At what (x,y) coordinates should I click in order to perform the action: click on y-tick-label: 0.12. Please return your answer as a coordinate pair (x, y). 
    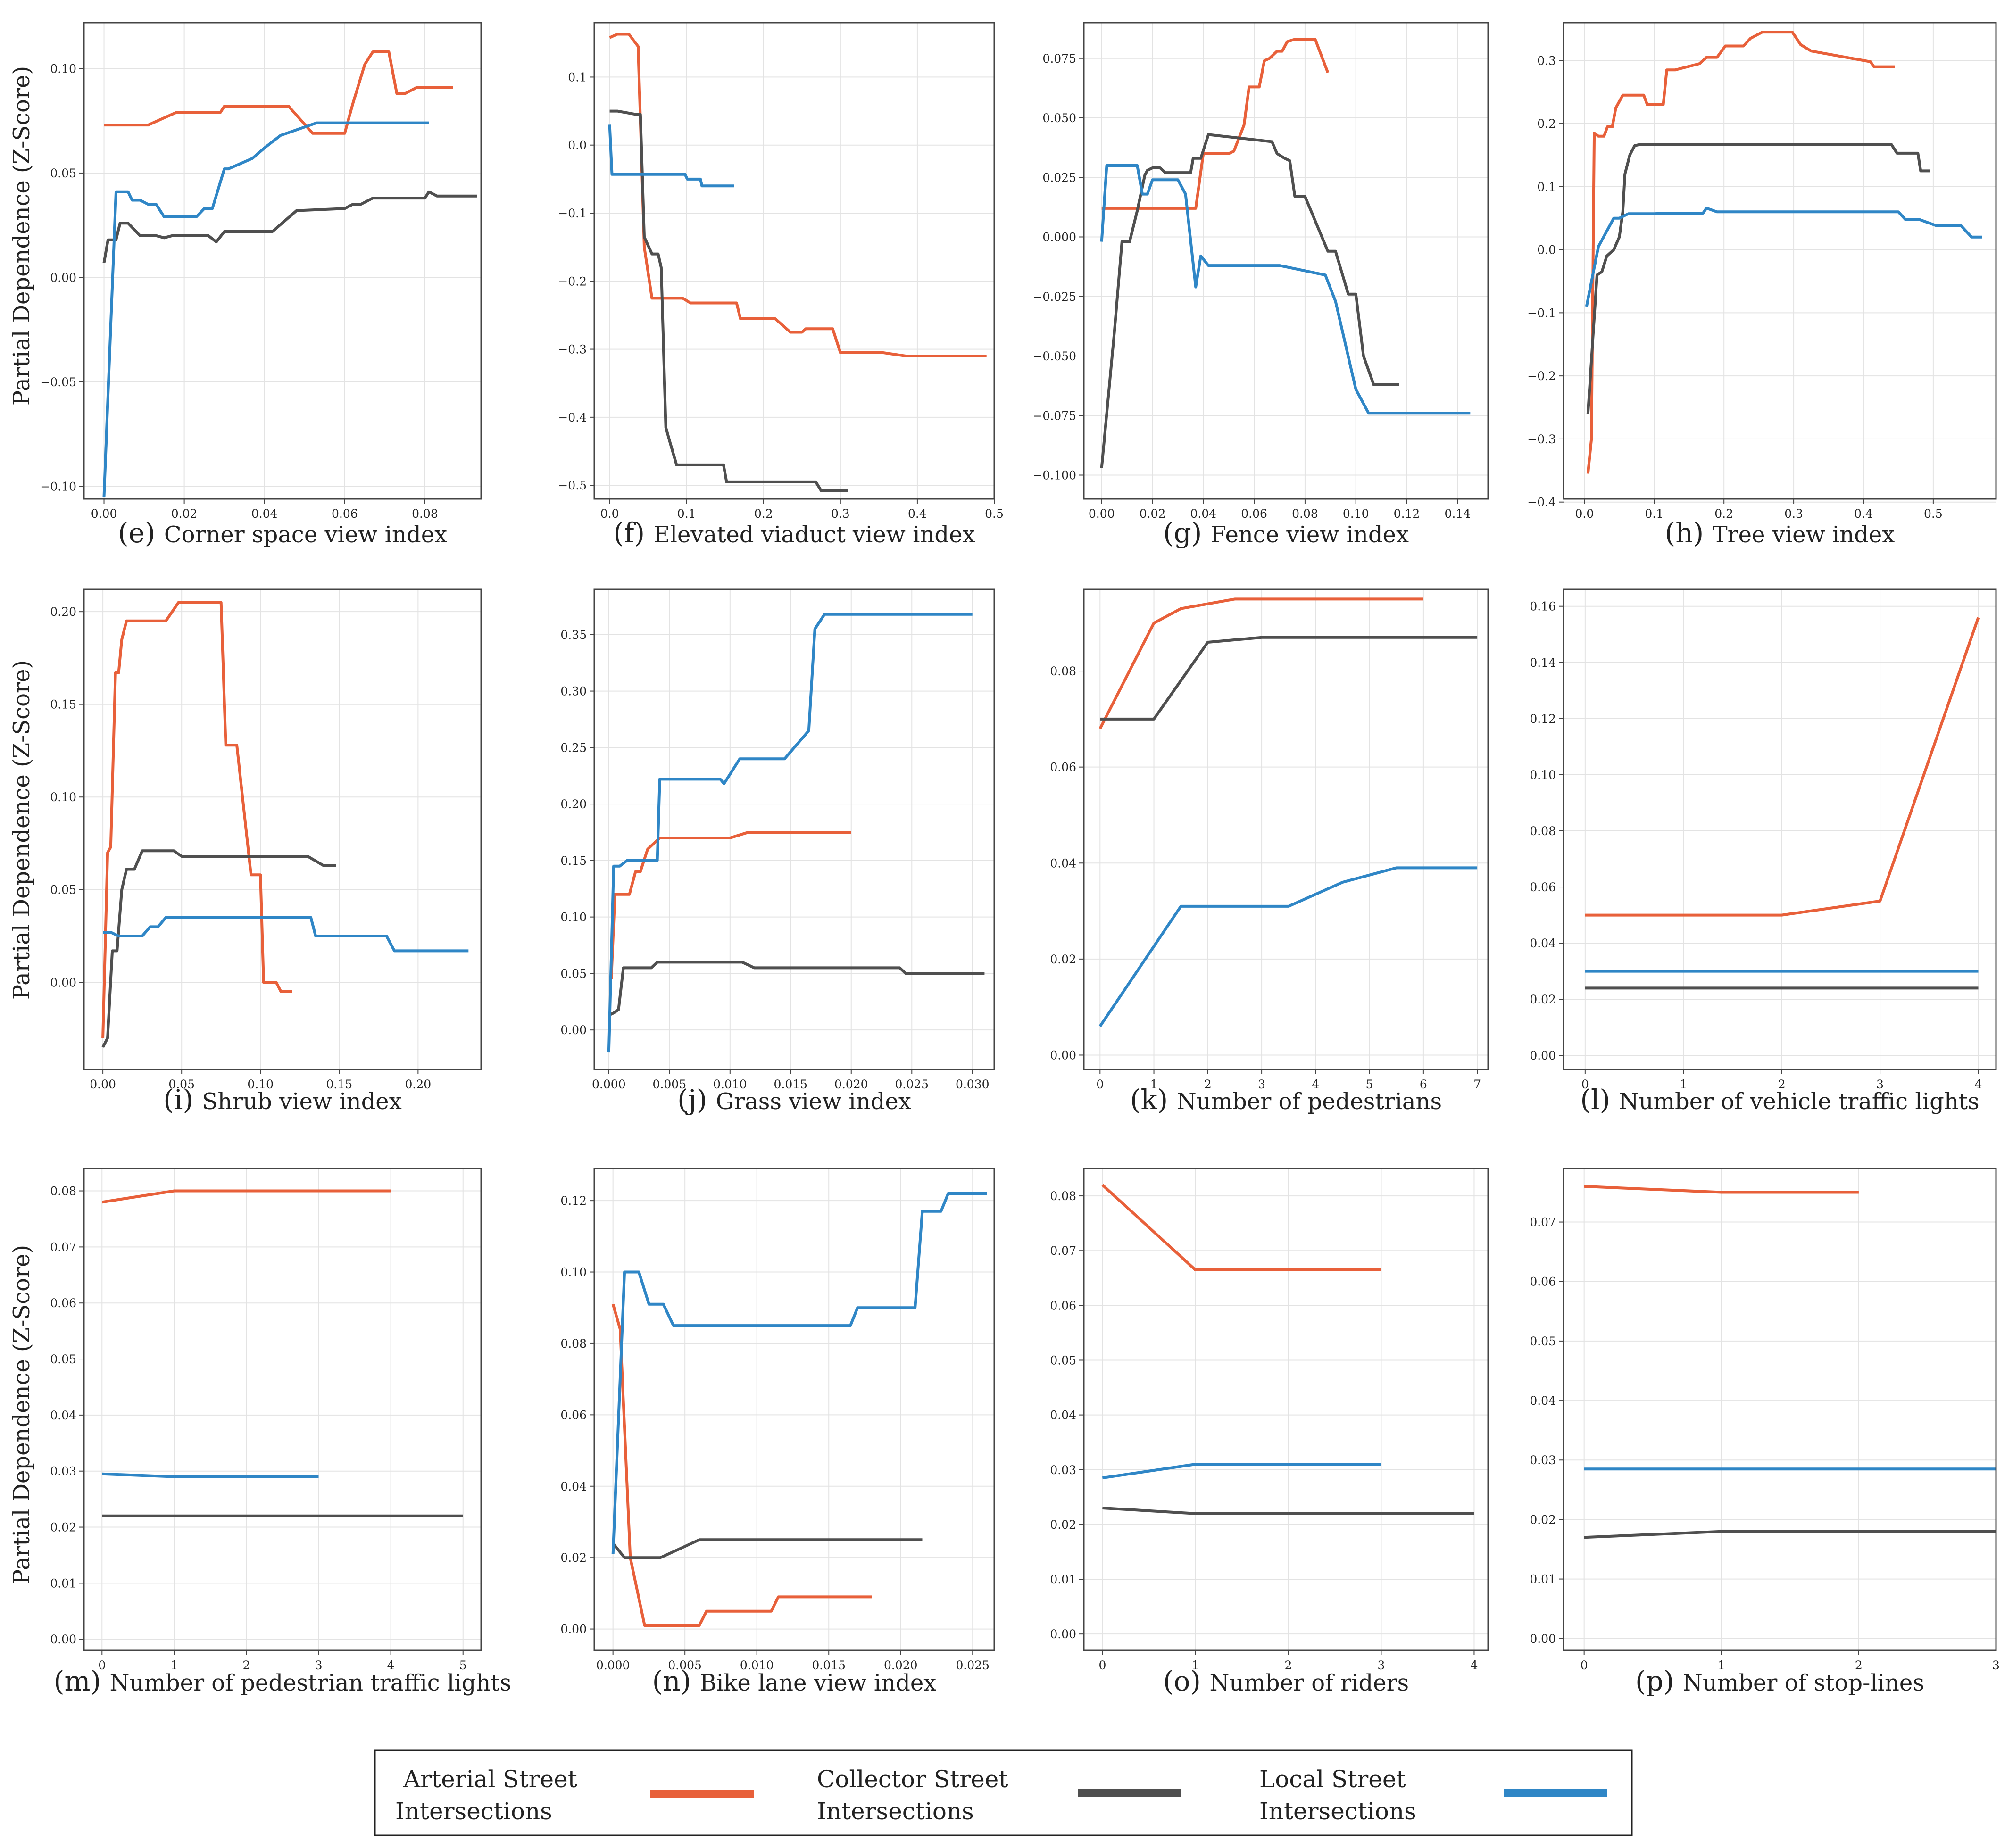
    Looking at the image, I should click on (1543, 719).